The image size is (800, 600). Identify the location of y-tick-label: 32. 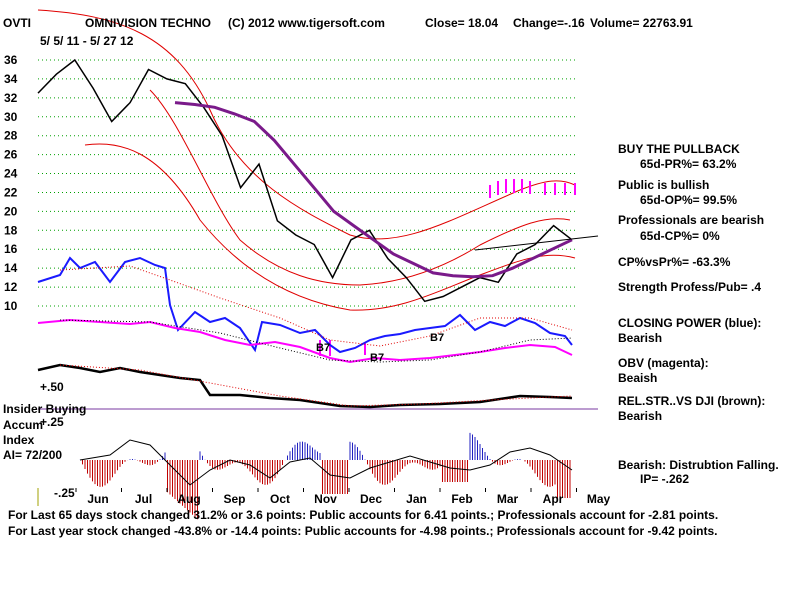
(11, 98).